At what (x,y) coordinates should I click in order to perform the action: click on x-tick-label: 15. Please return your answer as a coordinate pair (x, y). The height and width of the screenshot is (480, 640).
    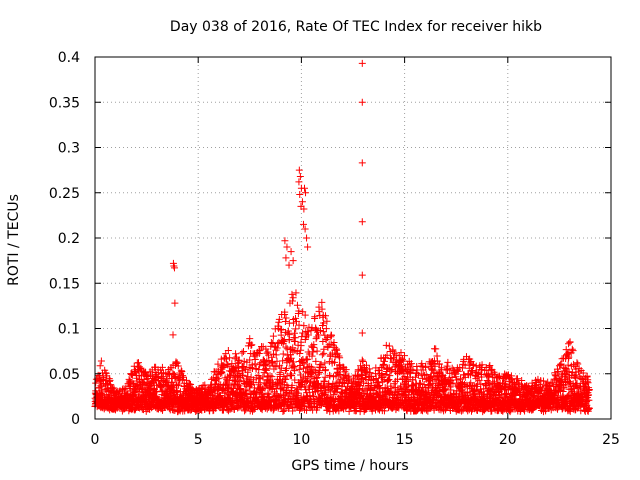
    Looking at the image, I should click on (405, 440).